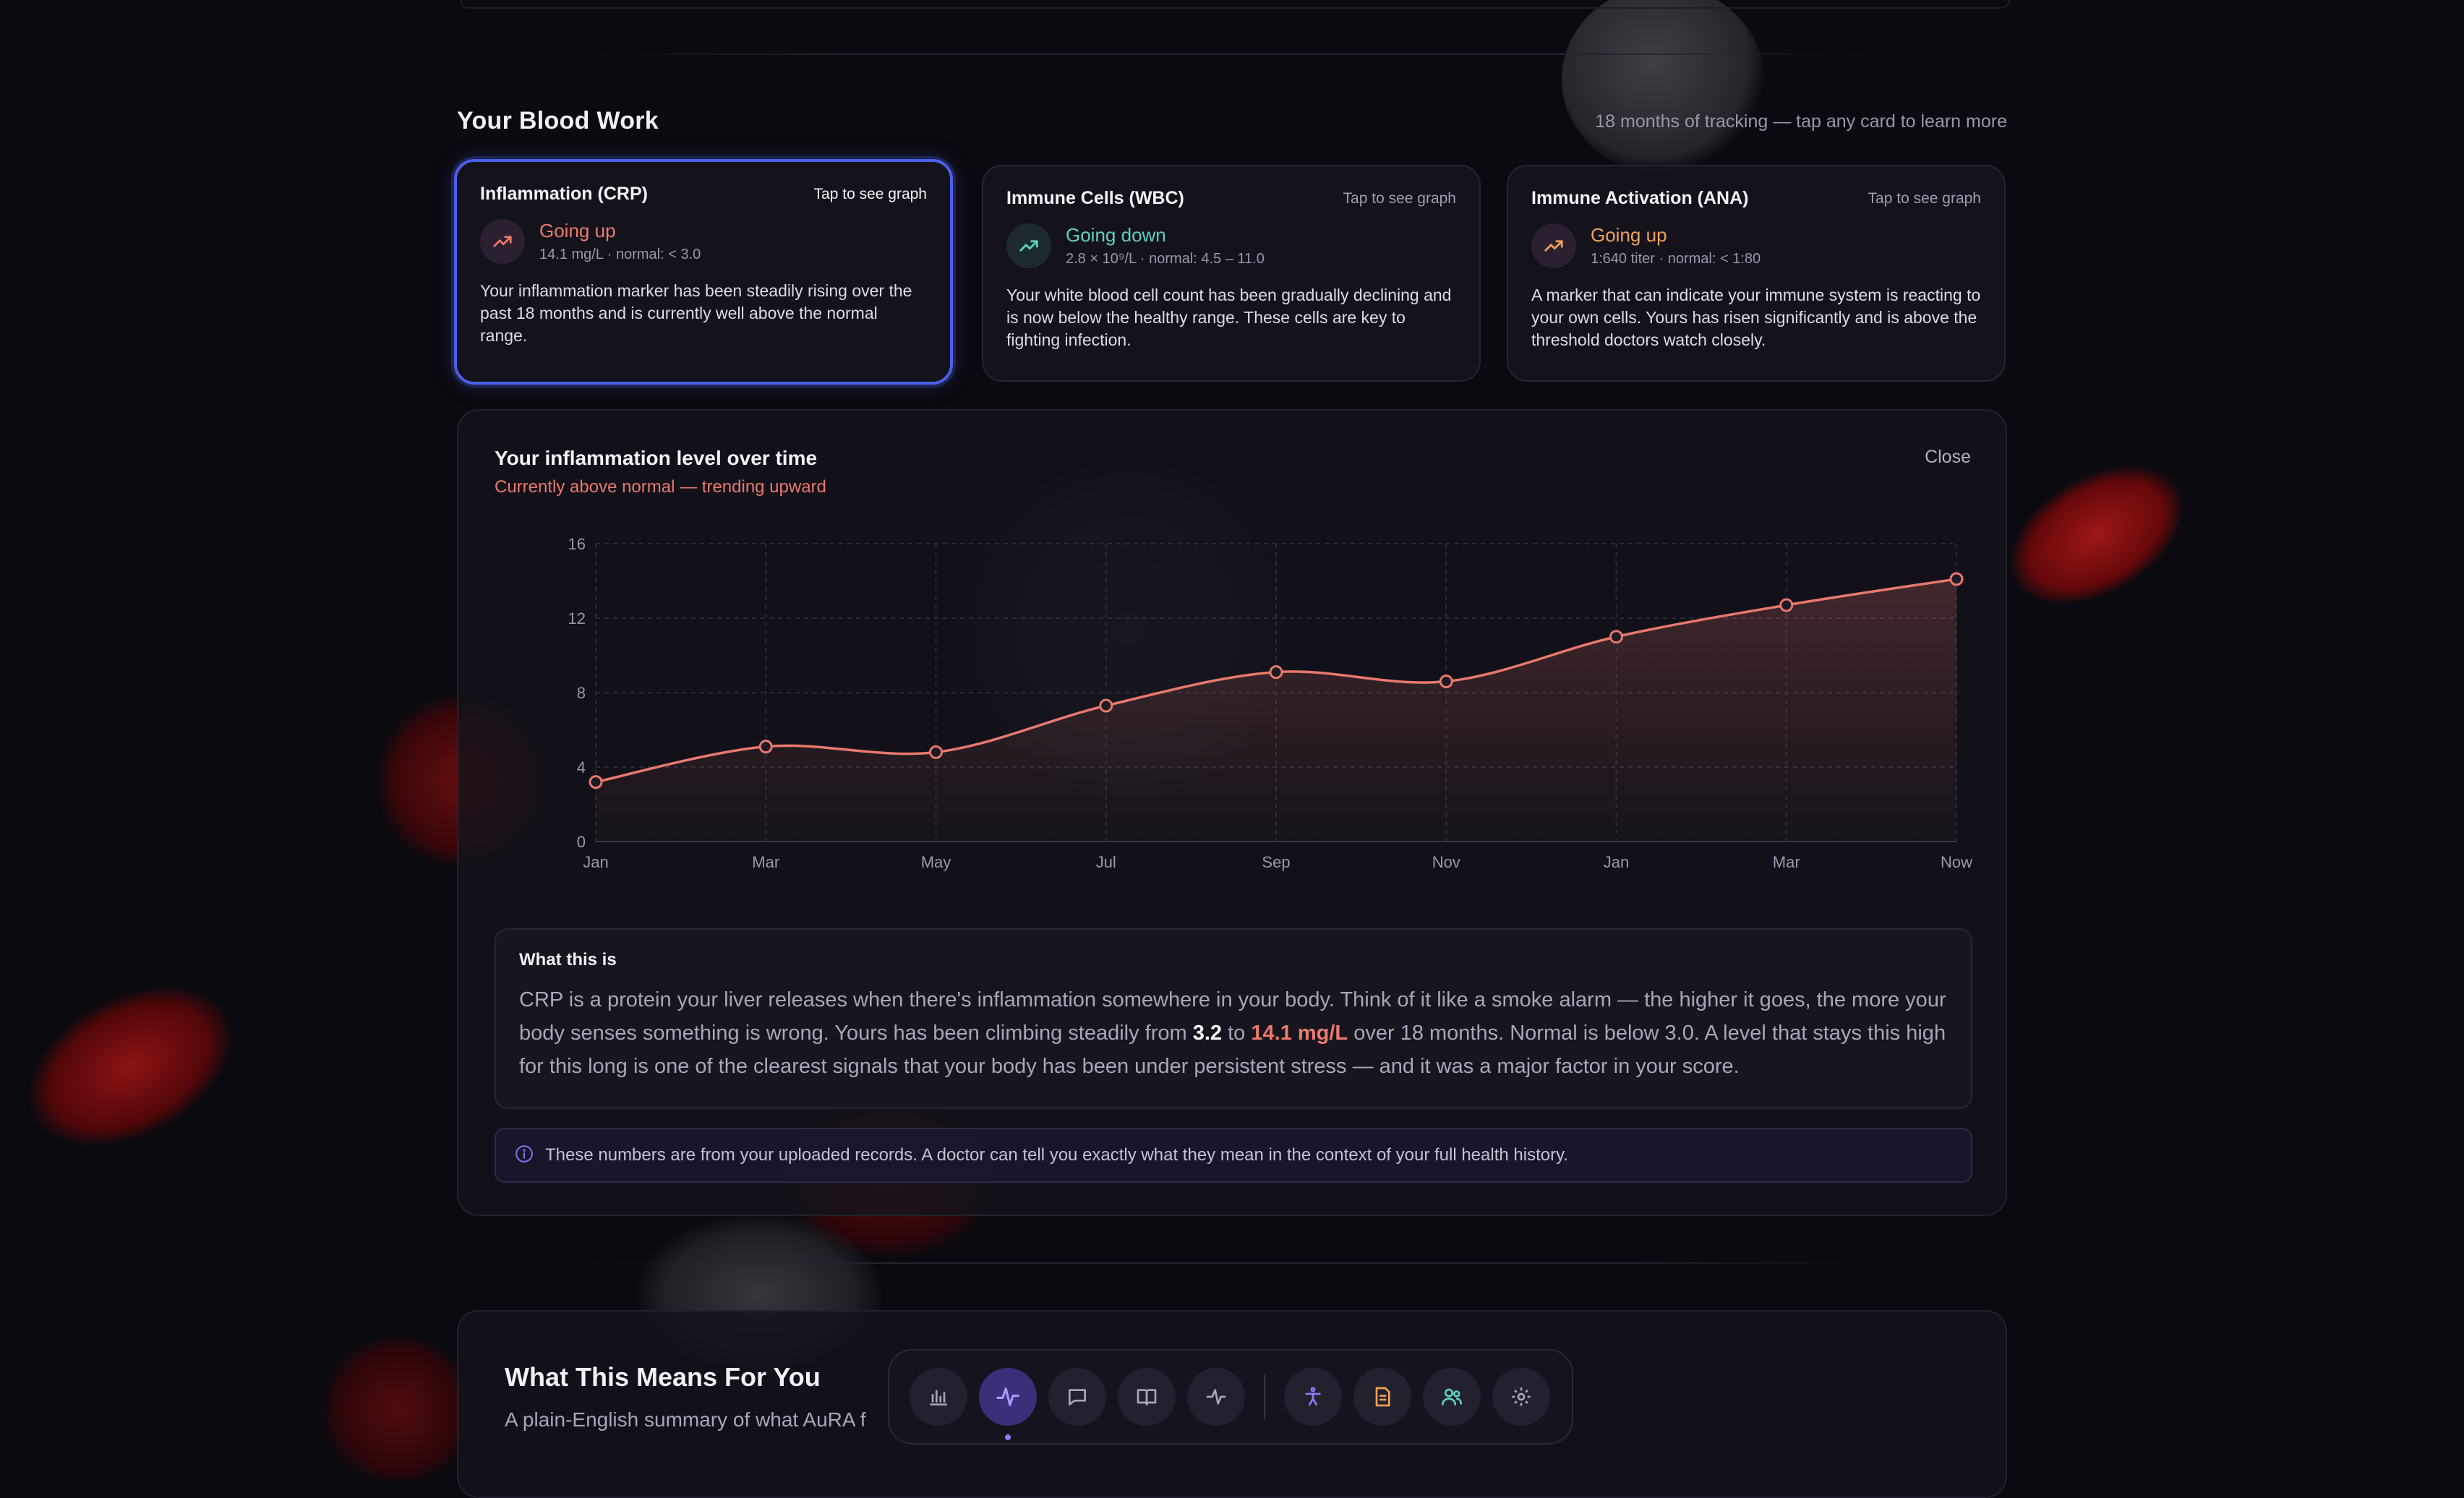  I want to click on active-indicator, so click(1008, 1437).